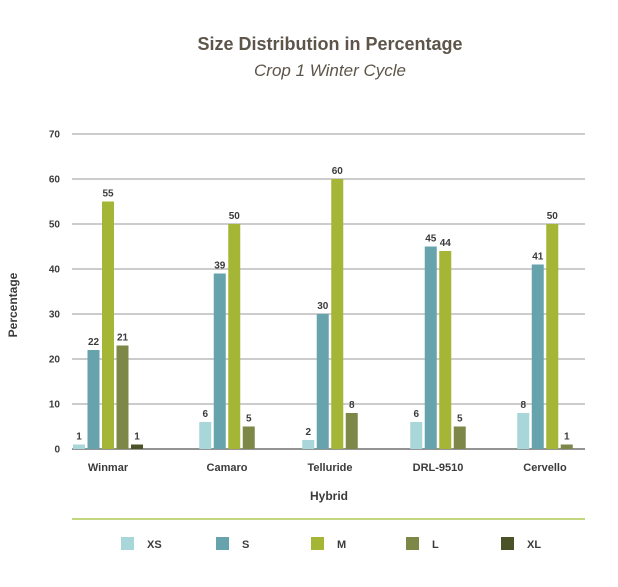  Describe the element at coordinates (545, 468) in the screenshot. I see `category-label: Cervello` at that location.